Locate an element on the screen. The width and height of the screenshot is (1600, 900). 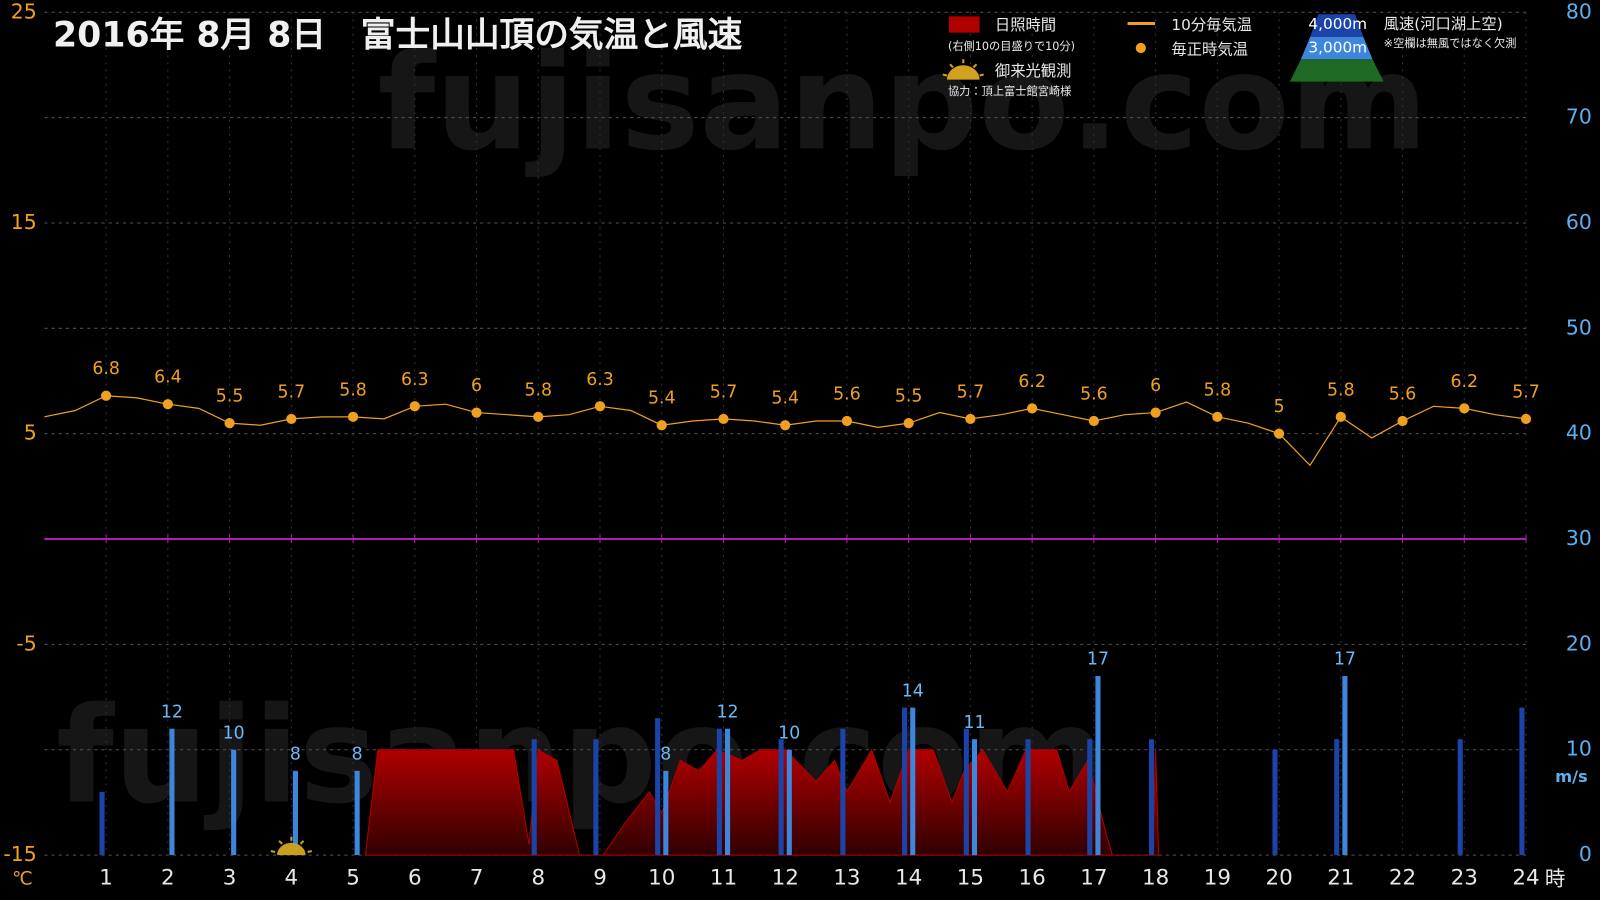
y2-tick-label: 40 is located at coordinates (1579, 433).